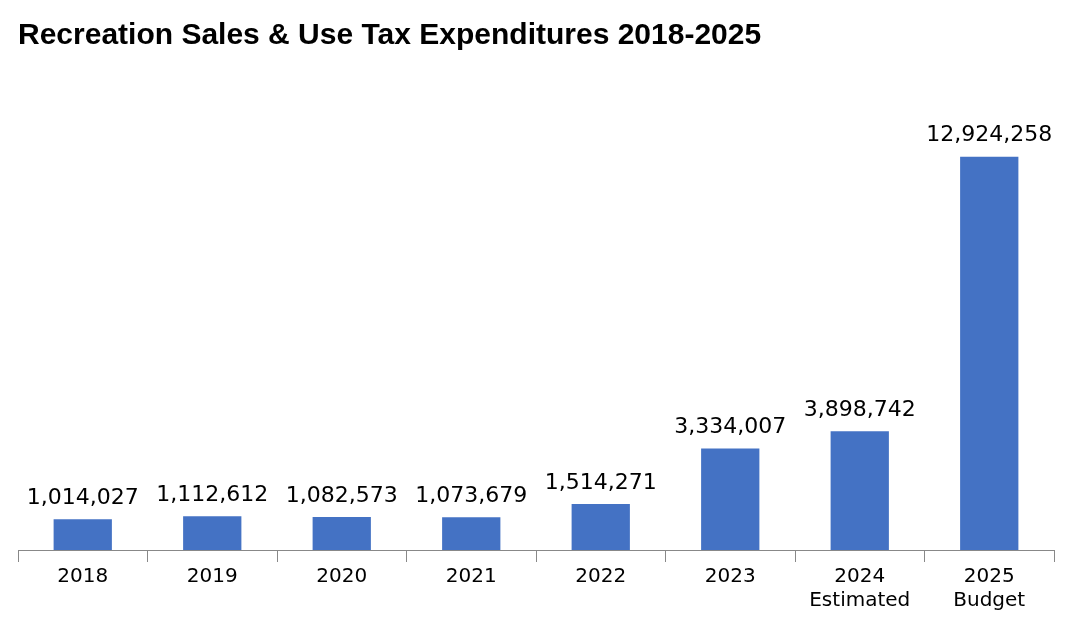  Describe the element at coordinates (341, 494) in the screenshot. I see `data-label: 1,082,573` at that location.